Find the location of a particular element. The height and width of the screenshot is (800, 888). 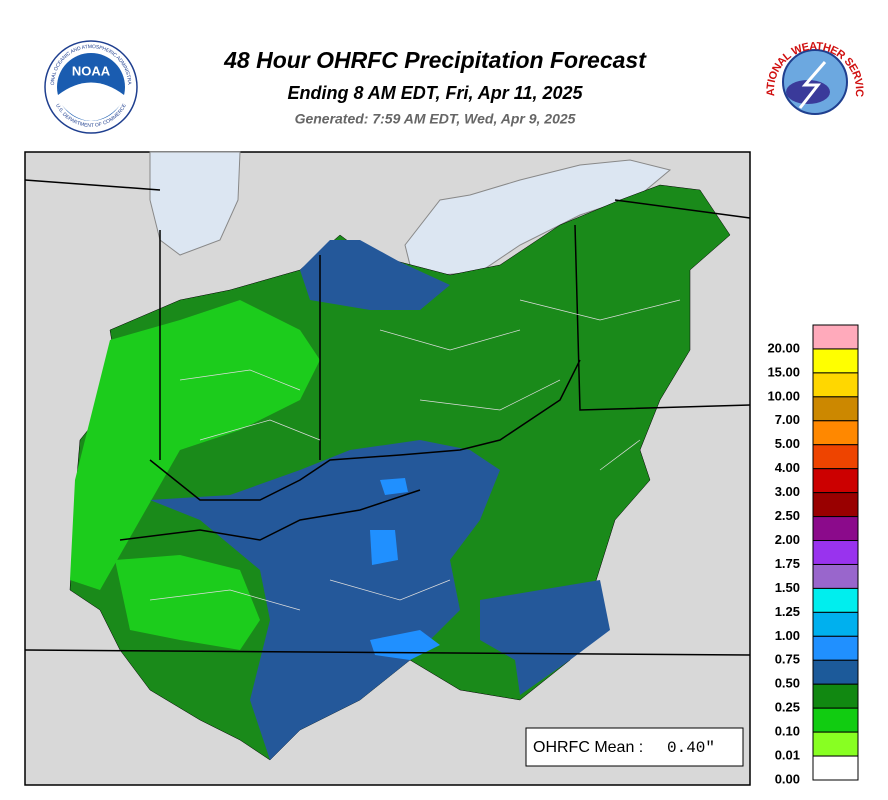

mean-box is located at coordinates (634, 747).